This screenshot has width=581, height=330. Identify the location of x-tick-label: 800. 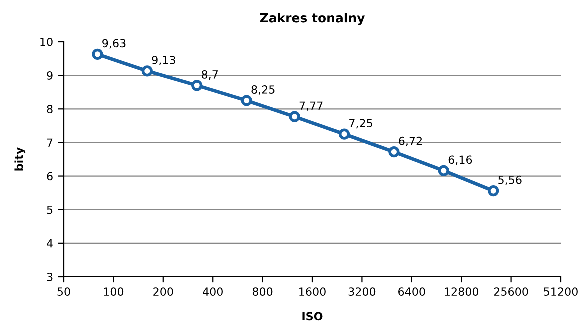
(262, 292).